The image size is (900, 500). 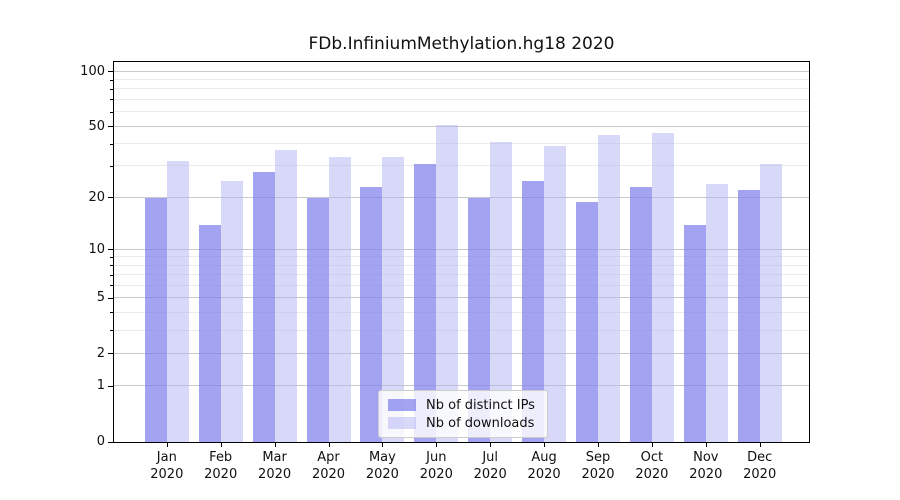 I want to click on bar-ips-aug, so click(x=533, y=311).